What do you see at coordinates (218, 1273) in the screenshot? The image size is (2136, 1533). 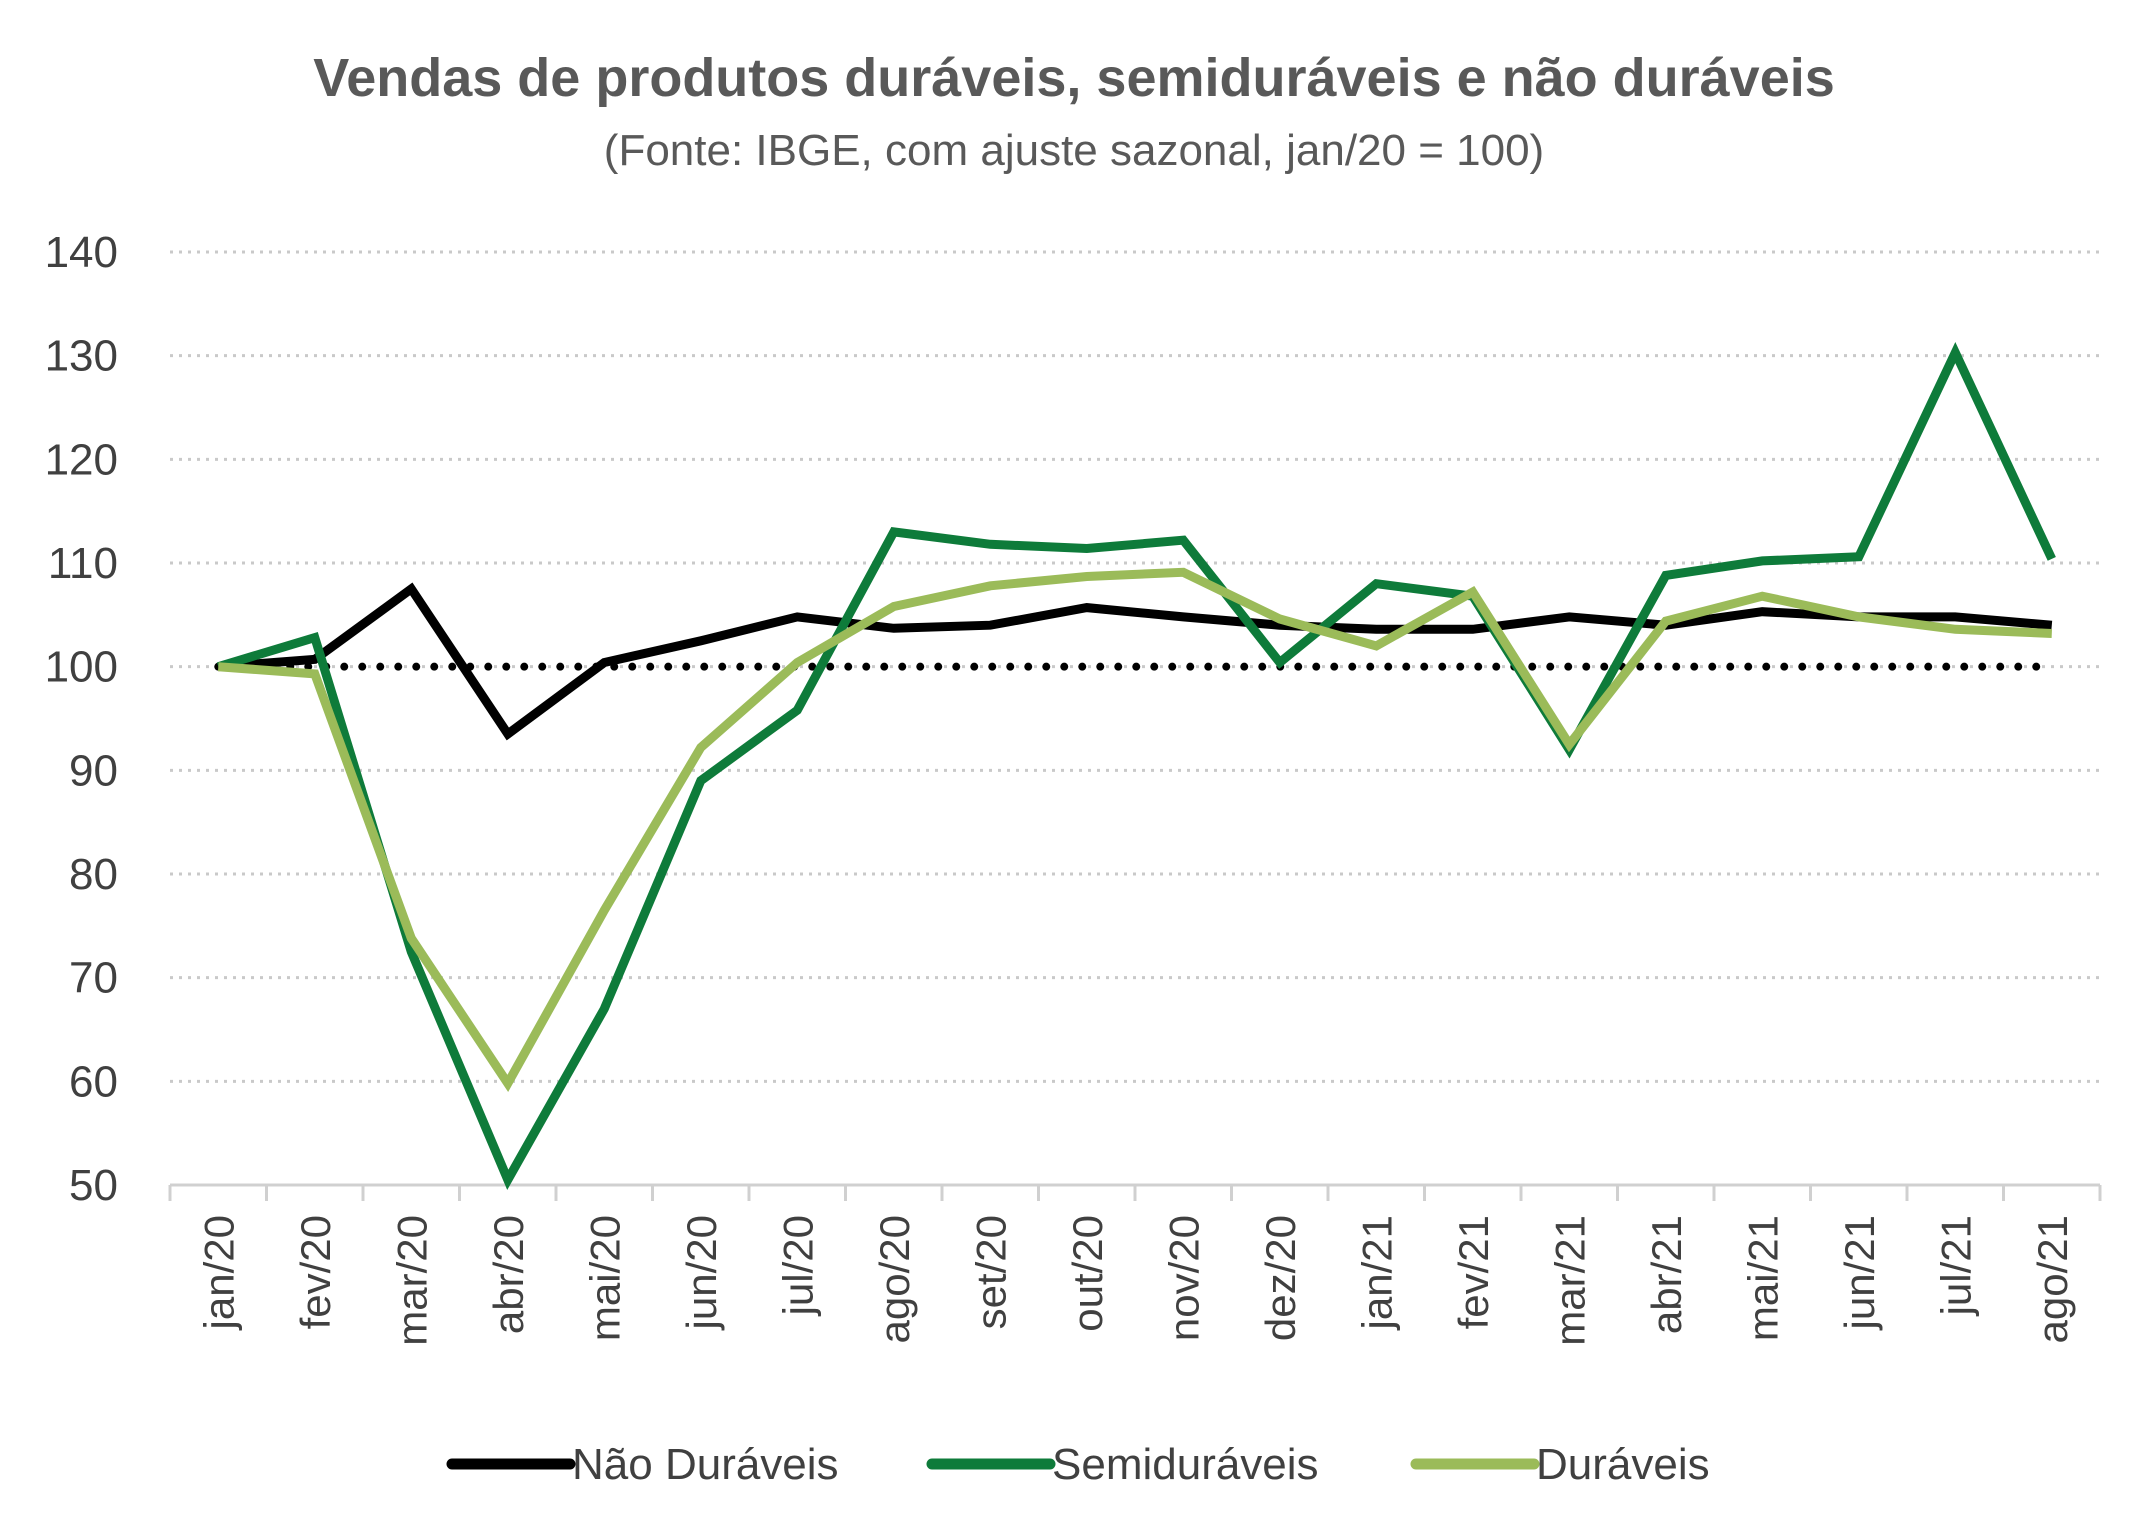 I see `x-tick-label-jan-20: jan/20` at bounding box center [218, 1273].